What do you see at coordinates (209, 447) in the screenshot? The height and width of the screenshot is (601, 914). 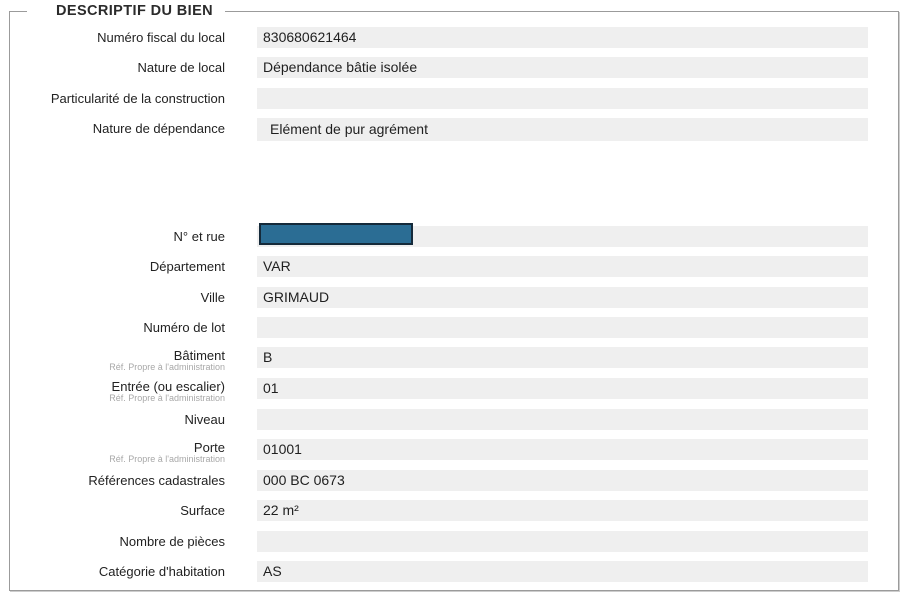 I see `field-label: Porte` at bounding box center [209, 447].